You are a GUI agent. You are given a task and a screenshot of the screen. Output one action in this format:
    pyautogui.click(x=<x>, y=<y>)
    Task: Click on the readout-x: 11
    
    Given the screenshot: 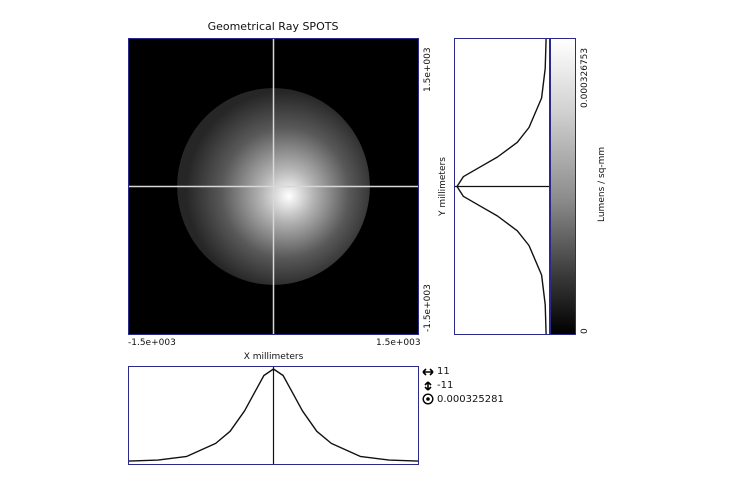 What is the action you would take?
    pyautogui.click(x=436, y=371)
    